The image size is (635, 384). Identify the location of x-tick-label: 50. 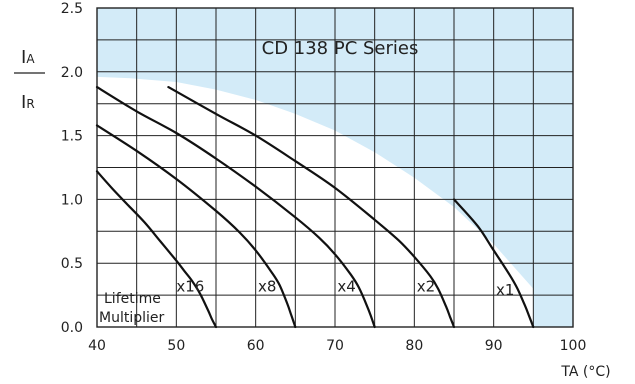
(176, 346).